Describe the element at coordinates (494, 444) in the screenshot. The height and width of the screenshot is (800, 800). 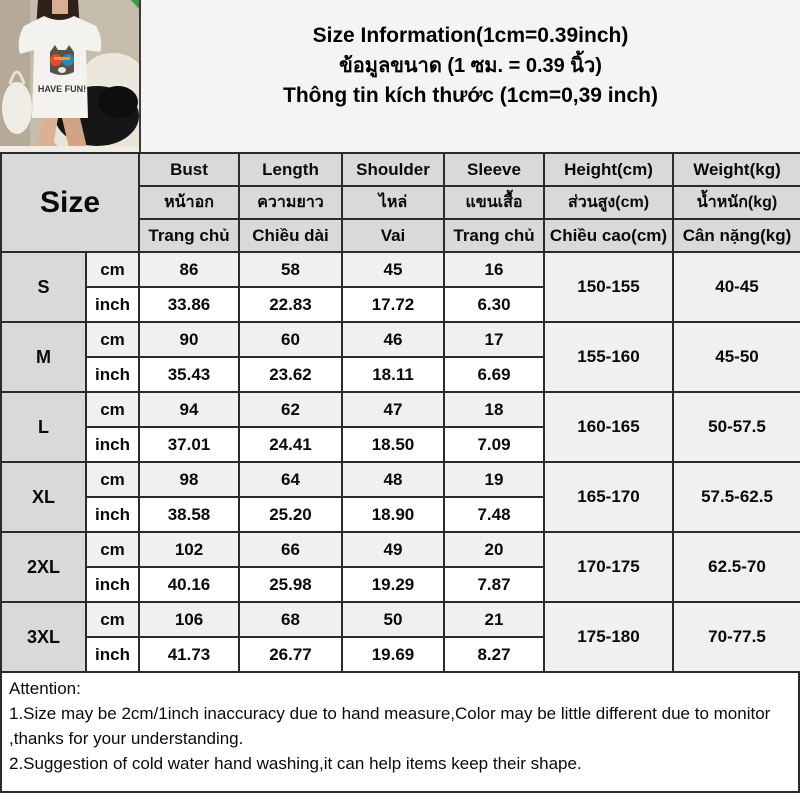
I see `measurement-cell: 7.09` at that location.